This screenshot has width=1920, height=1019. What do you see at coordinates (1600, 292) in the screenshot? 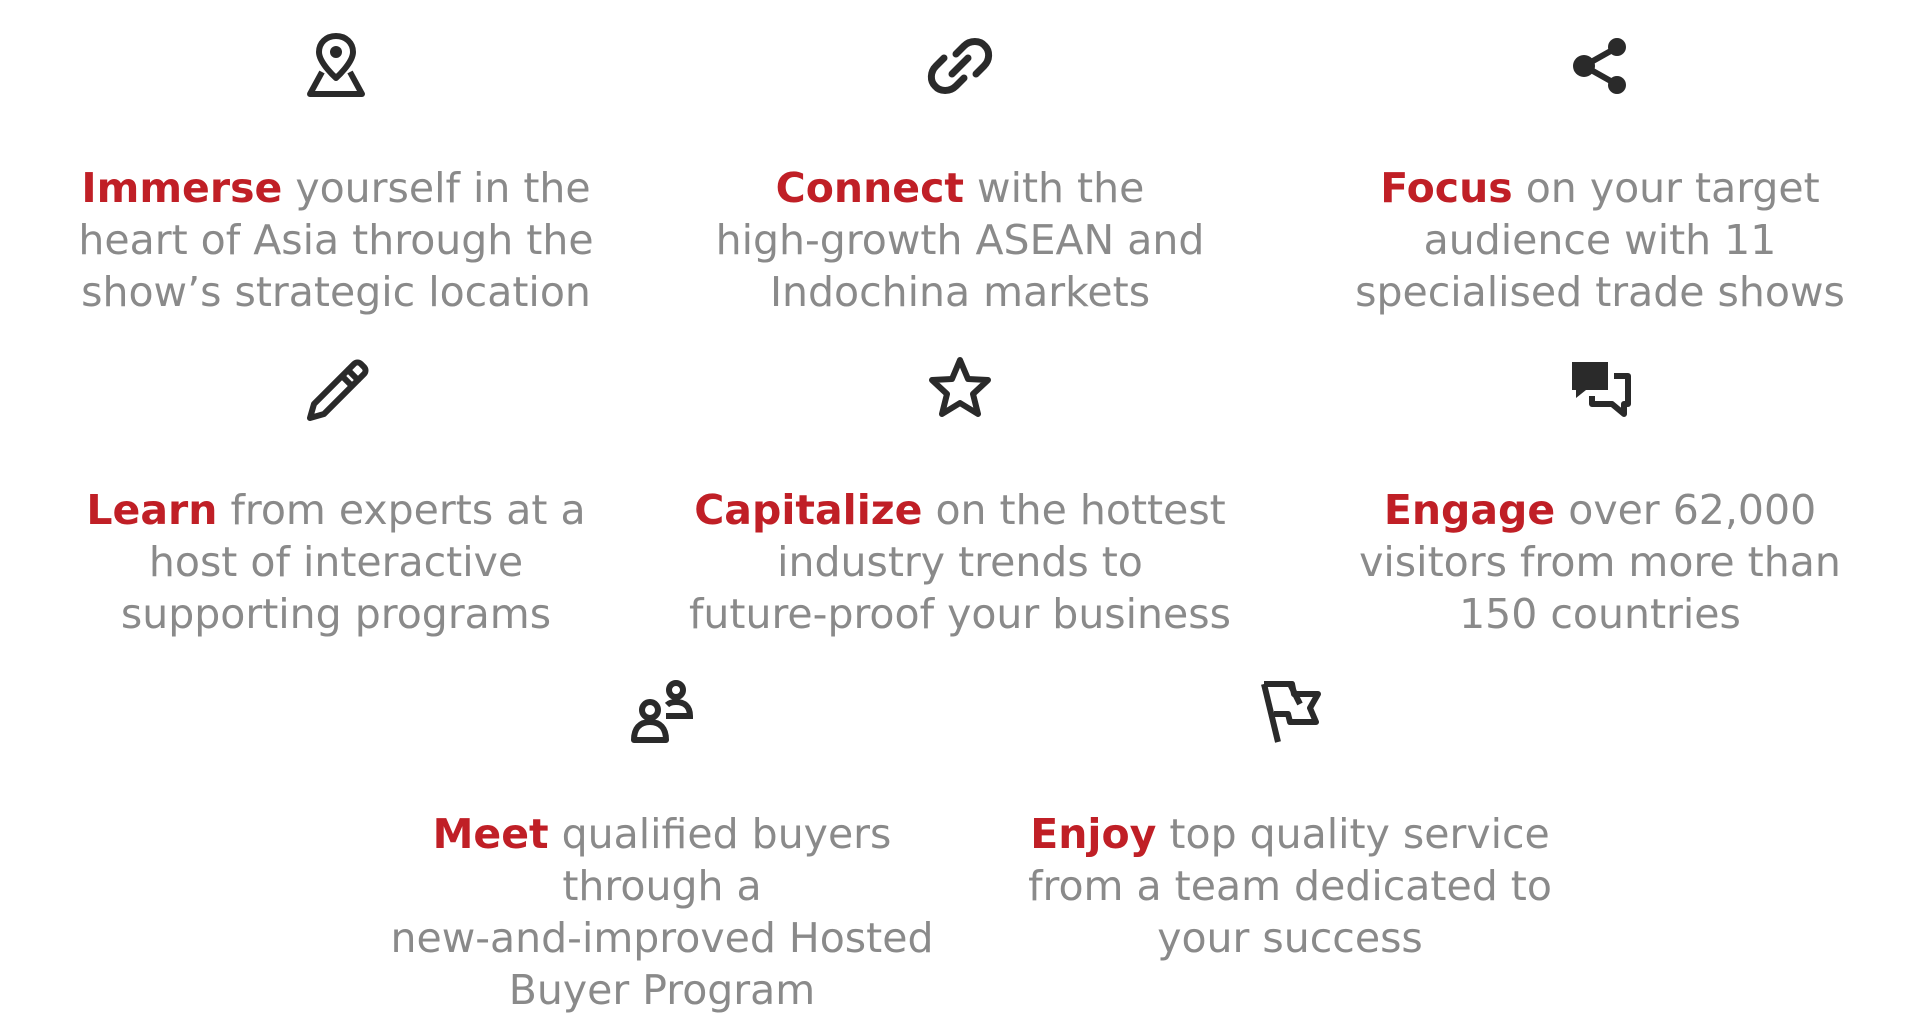
I see `feature-line: specialised trade shows` at bounding box center [1600, 292].